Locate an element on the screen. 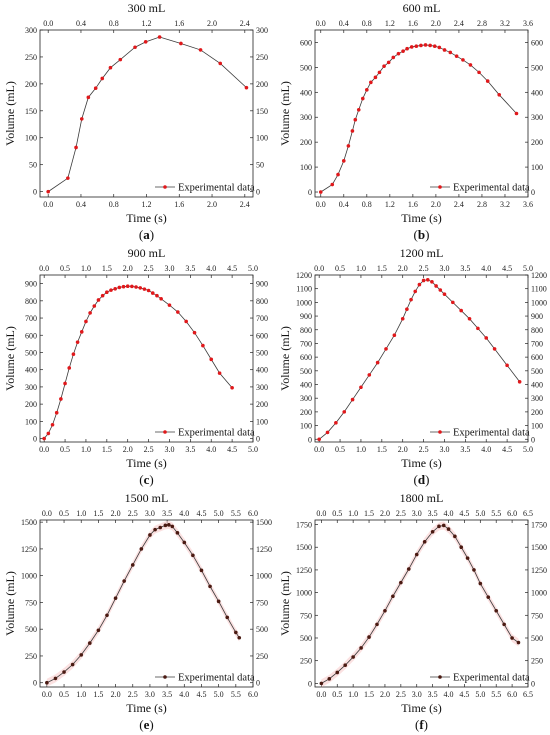 The width and height of the screenshot is (550, 735). y-tick-label-right: 100 is located at coordinates (262, 138).